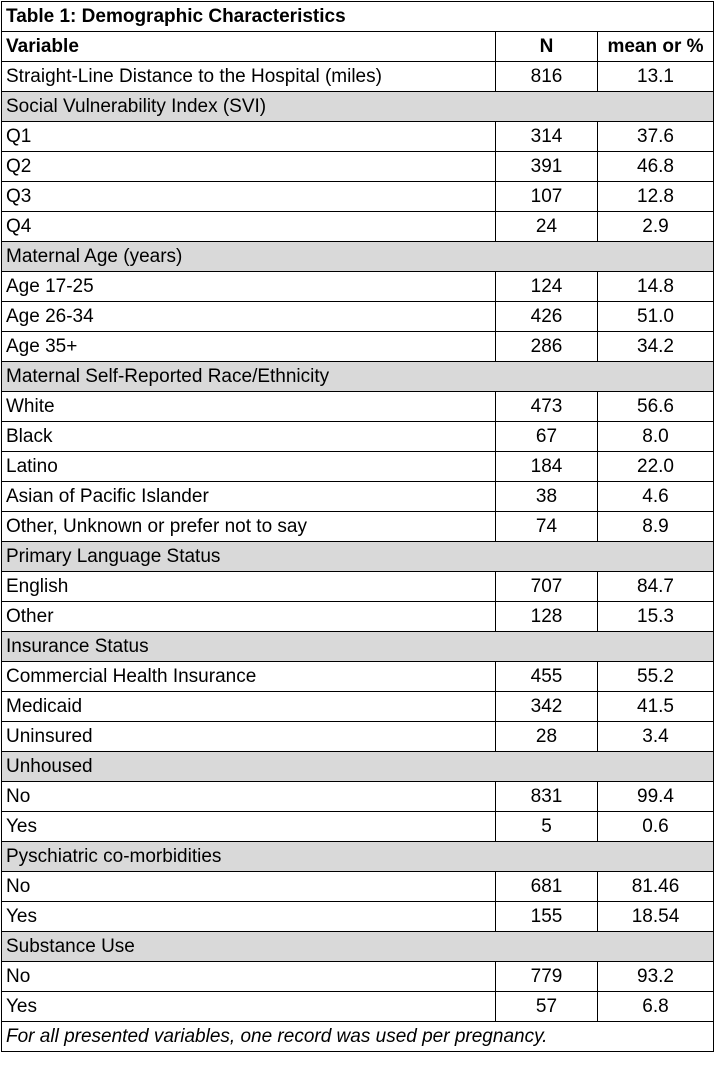 The image size is (715, 1080). I want to click on row-n: 473, so click(546, 406).